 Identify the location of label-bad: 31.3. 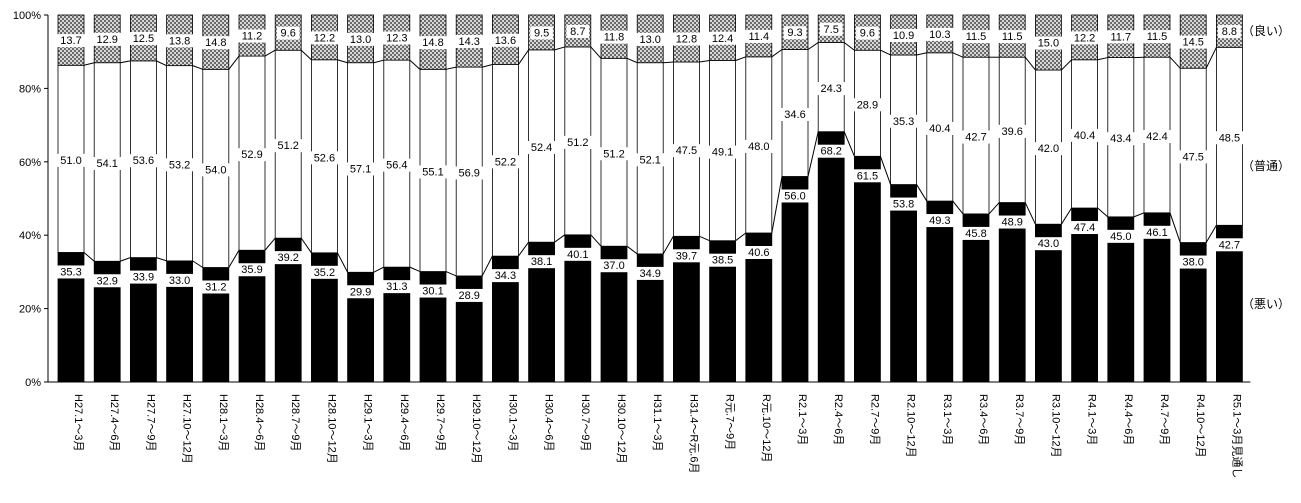
(396, 287).